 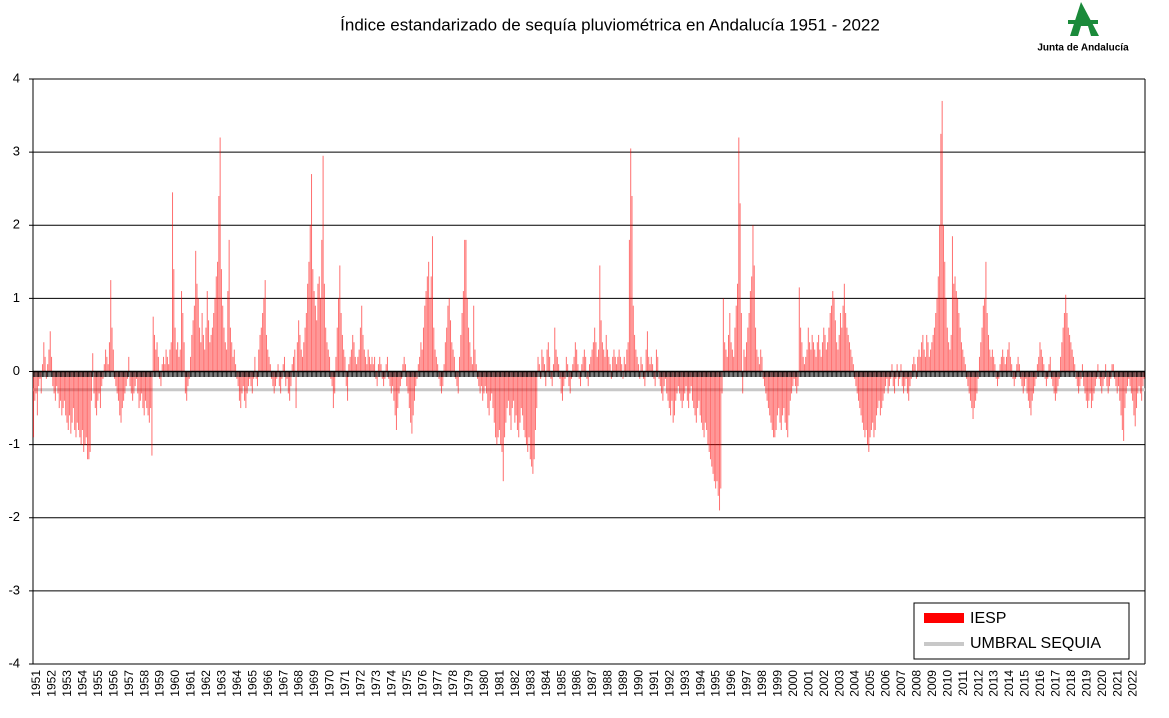 What do you see at coordinates (283, 683) in the screenshot?
I see `x-tick-label: 1967` at bounding box center [283, 683].